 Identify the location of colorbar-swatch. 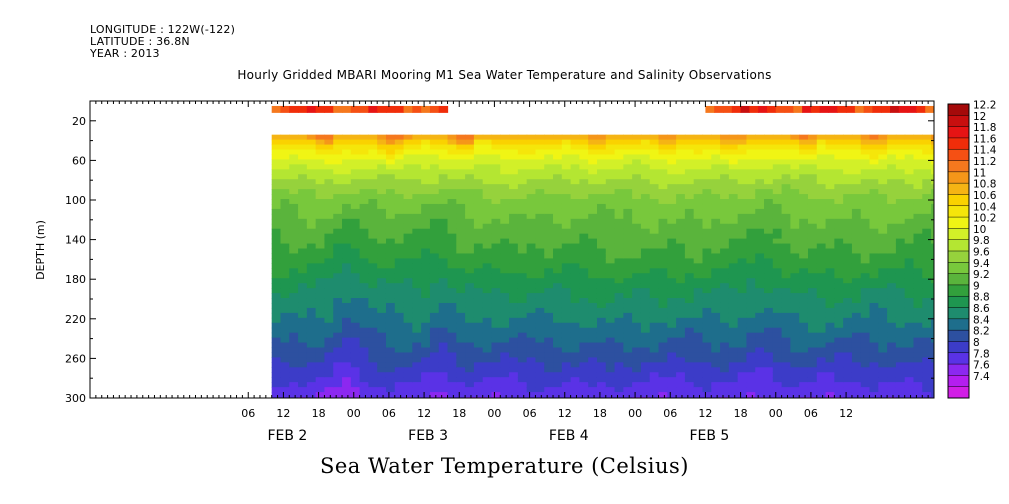
(958, 155).